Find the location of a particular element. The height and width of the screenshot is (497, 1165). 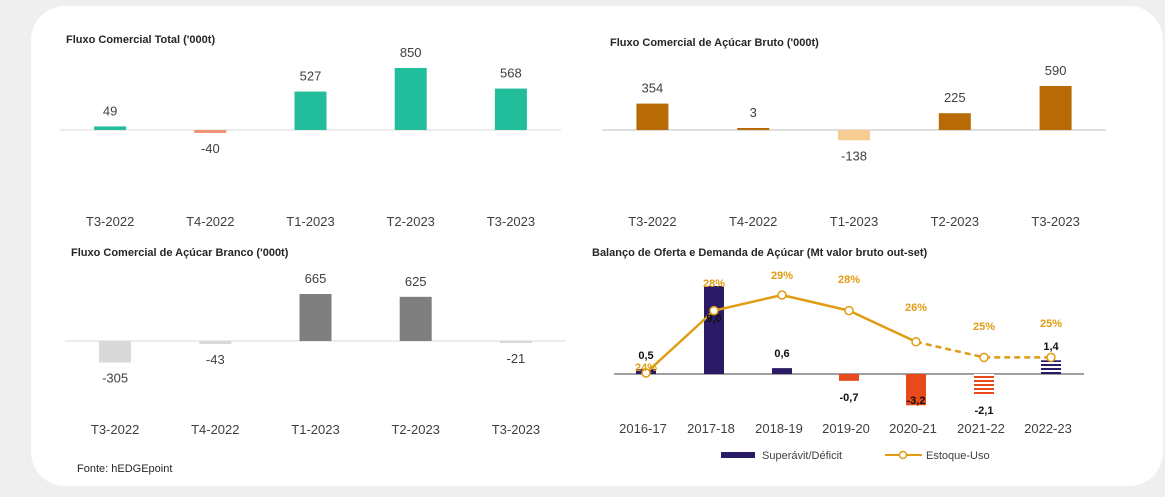

tick-label: 2019-20 is located at coordinates (846, 428).